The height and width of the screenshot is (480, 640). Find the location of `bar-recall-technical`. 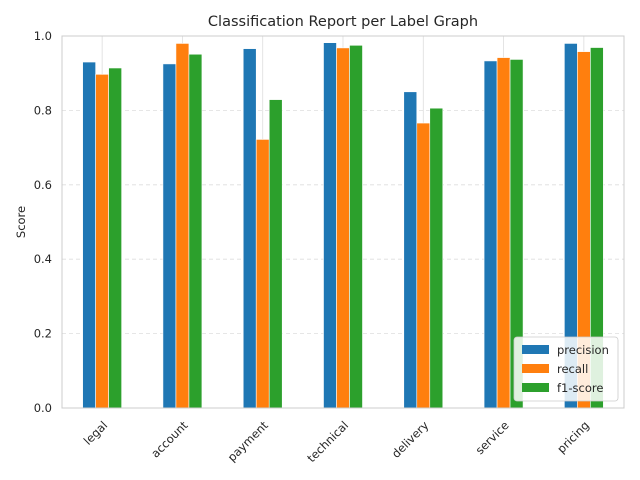

bar-recall-technical is located at coordinates (343, 228).